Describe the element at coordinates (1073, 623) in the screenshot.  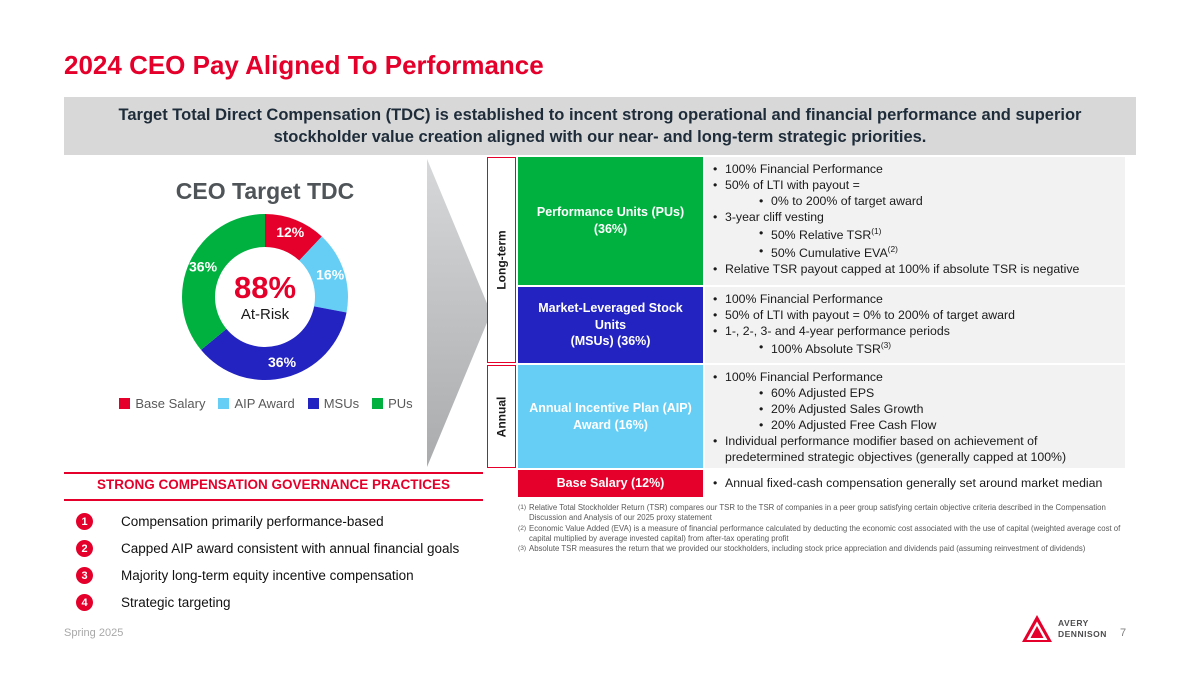
I see `logo-line-1: AVERY` at that location.